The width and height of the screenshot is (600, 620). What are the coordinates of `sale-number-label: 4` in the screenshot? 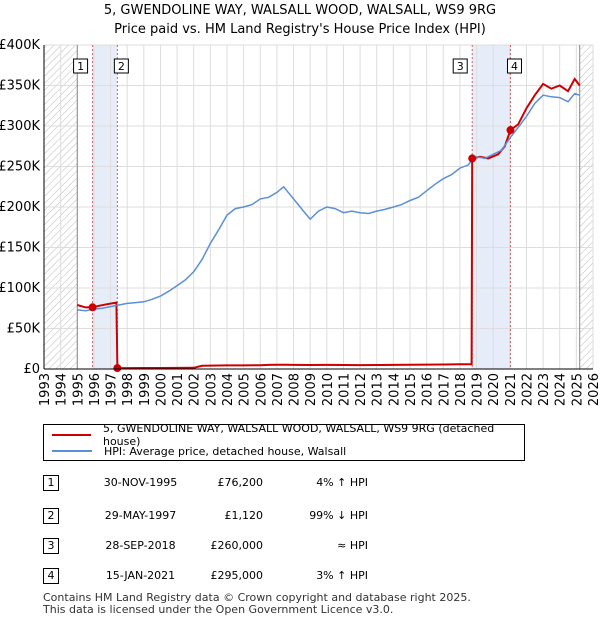 It's located at (514, 66).